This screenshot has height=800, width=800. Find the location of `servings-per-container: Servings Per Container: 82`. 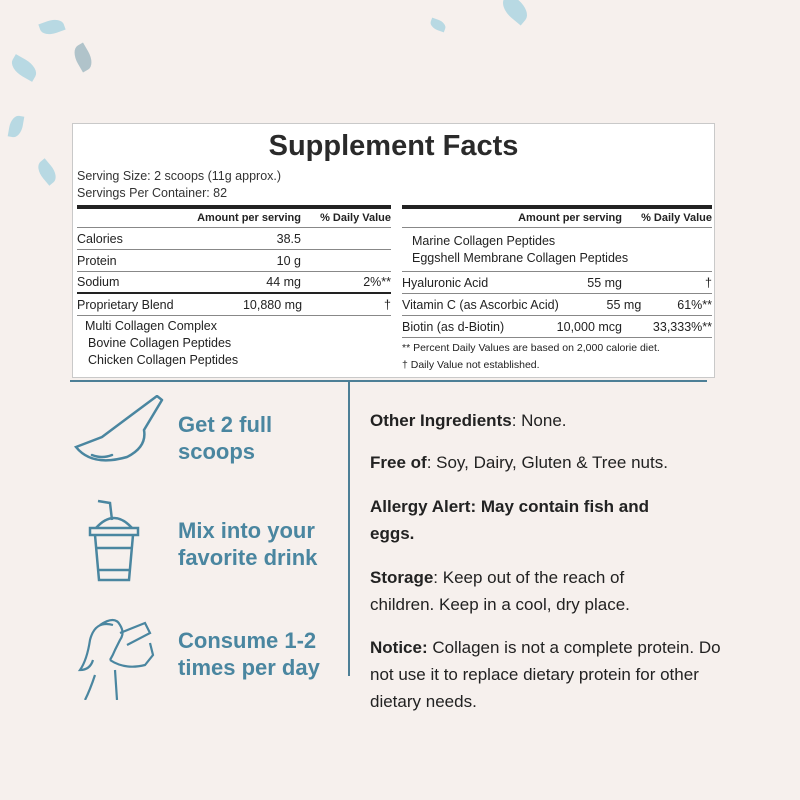

servings-per-container: Servings Per Container: 82 is located at coordinates (152, 193).